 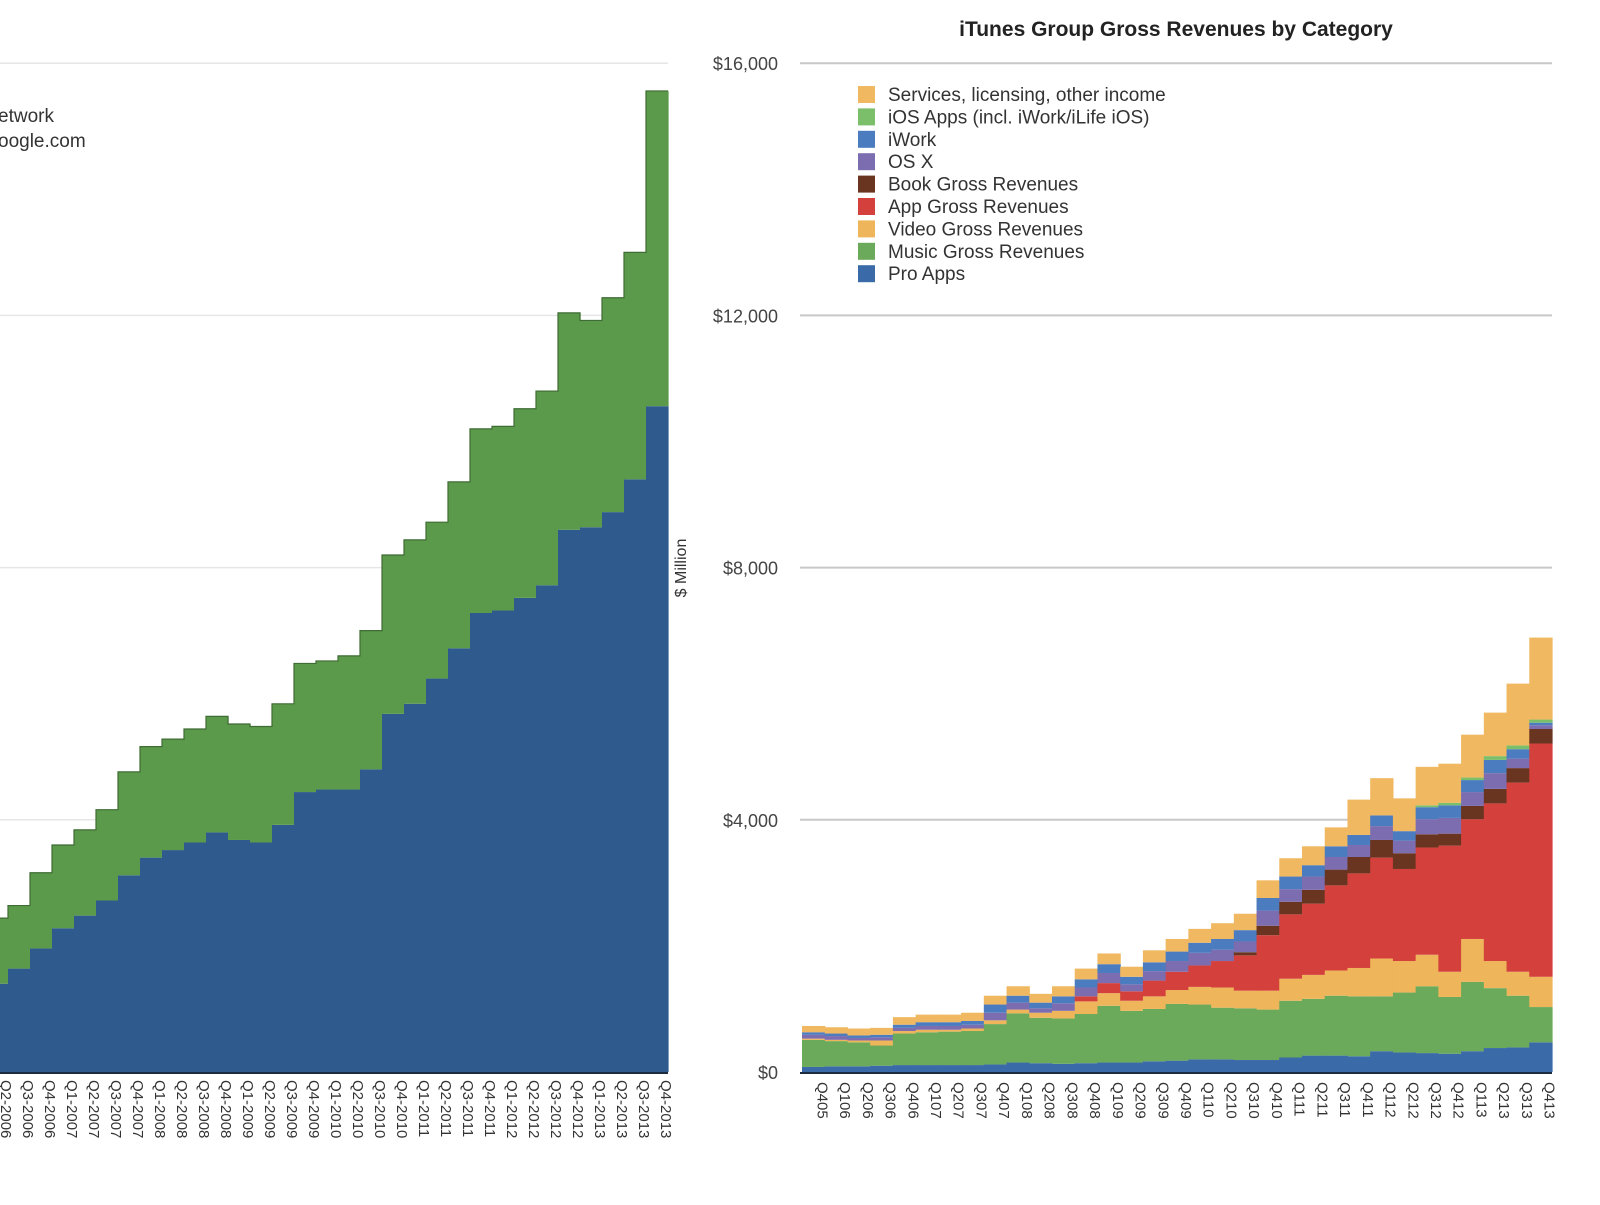 What do you see at coordinates (261, 957) in the screenshot?
I see `left-bar-blue-q2-2009` at bounding box center [261, 957].